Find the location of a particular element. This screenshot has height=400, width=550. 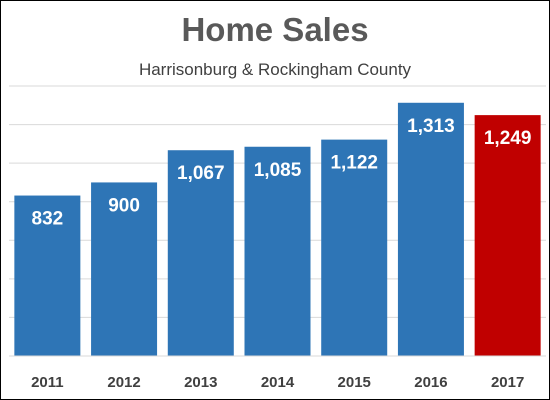

chart-title: Home Sales is located at coordinates (275, 29).